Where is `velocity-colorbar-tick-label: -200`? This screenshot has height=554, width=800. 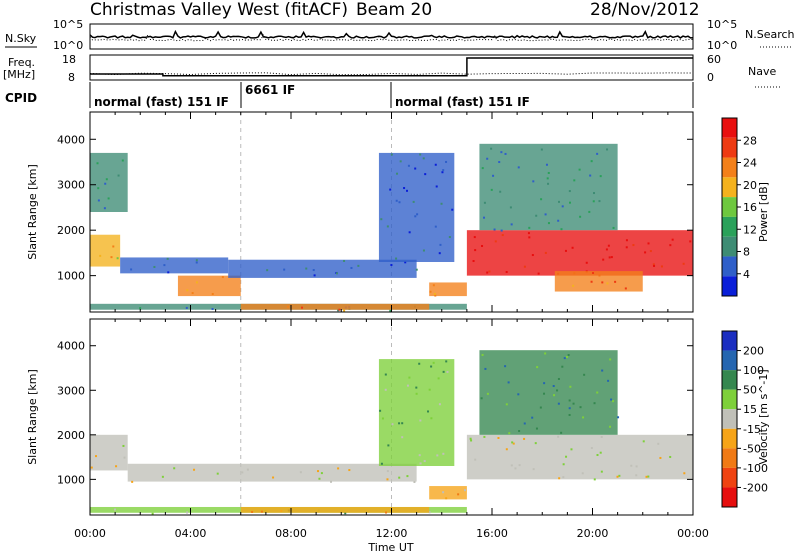 velocity-colorbar-tick-label: -200 is located at coordinates (755, 487).